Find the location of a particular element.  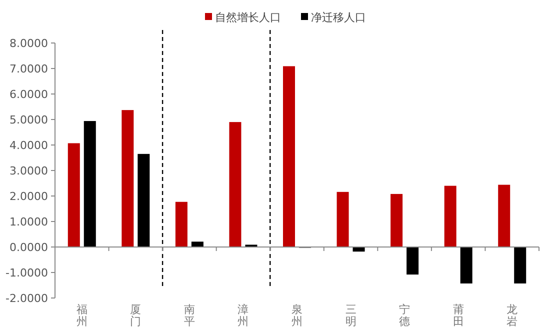

y-tick-label: 7.0000 is located at coordinates (29, 69).